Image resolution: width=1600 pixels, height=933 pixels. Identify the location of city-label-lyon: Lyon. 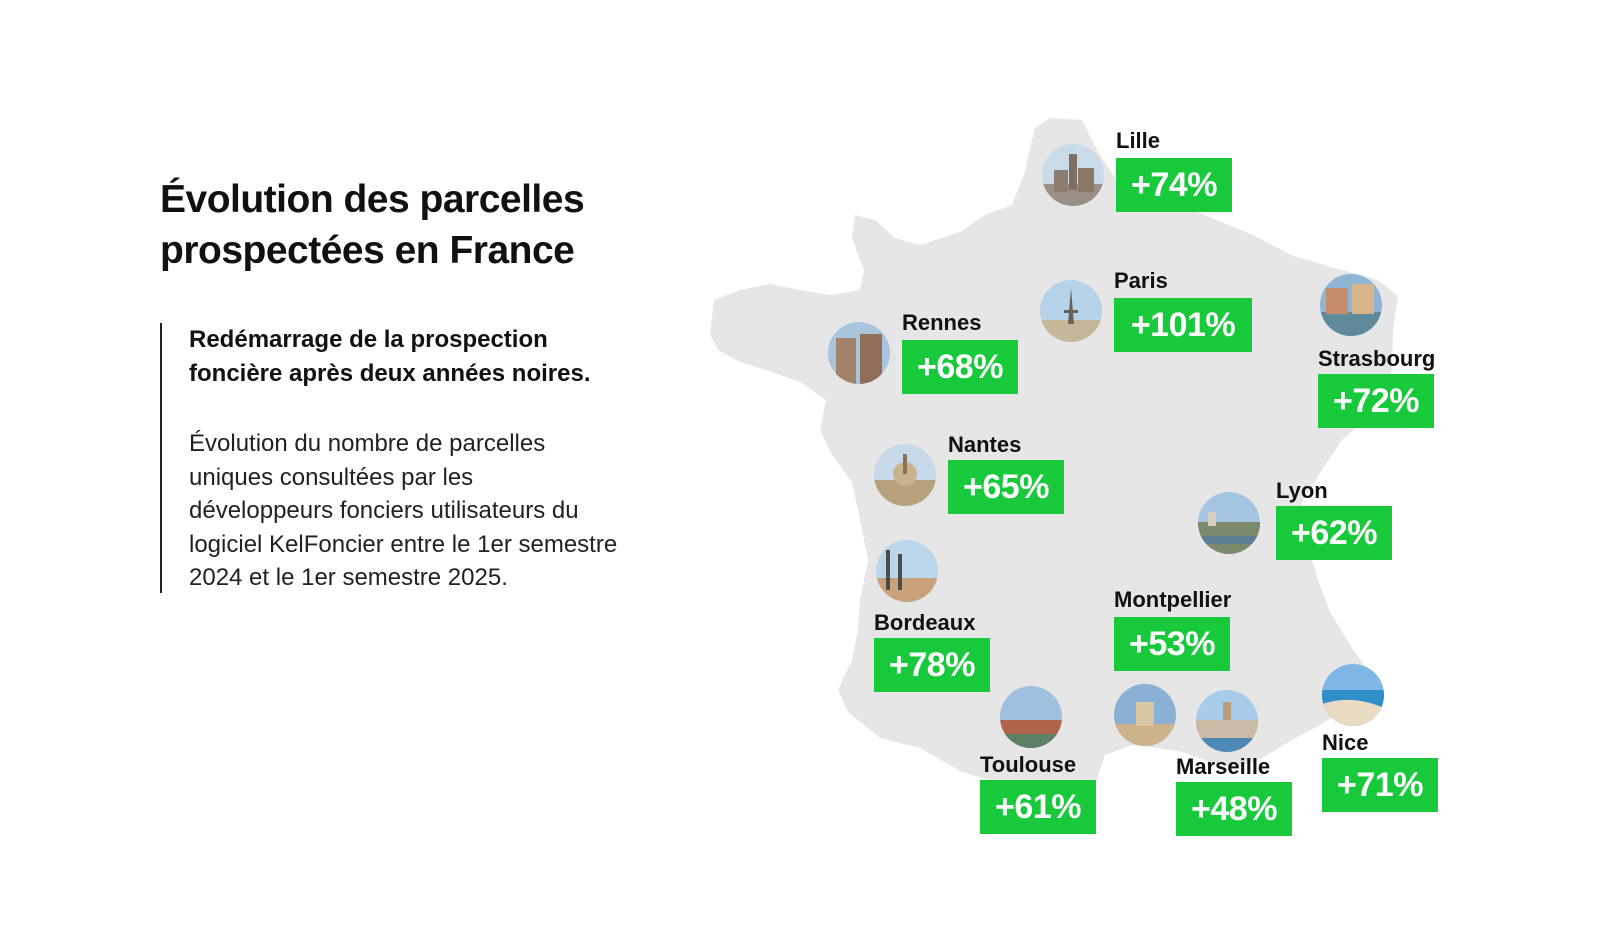
(1302, 490).